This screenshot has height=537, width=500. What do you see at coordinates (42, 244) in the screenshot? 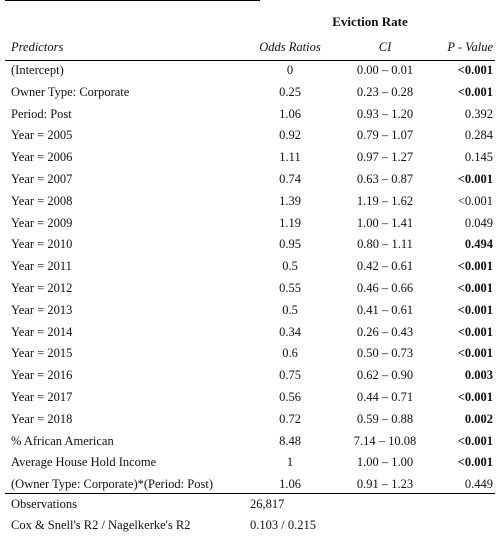
I see `predictor-cell: Year = 2010` at bounding box center [42, 244].